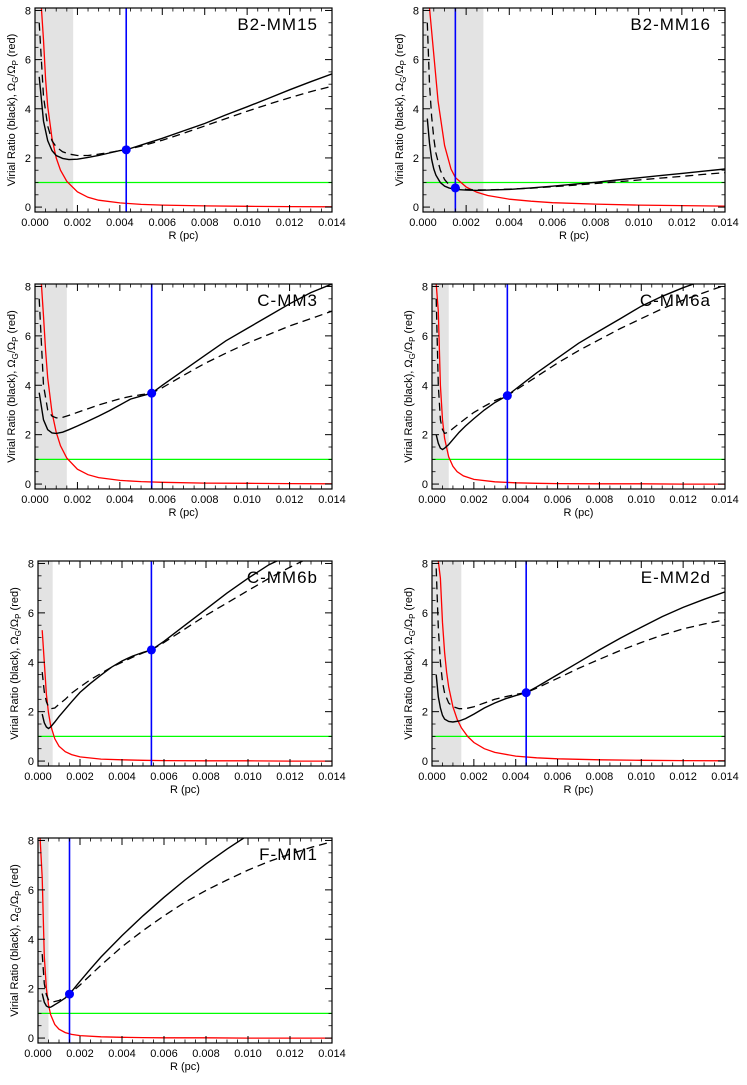 This screenshot has height=1085, width=747. I want to click on plot-area, so click(183, 110).